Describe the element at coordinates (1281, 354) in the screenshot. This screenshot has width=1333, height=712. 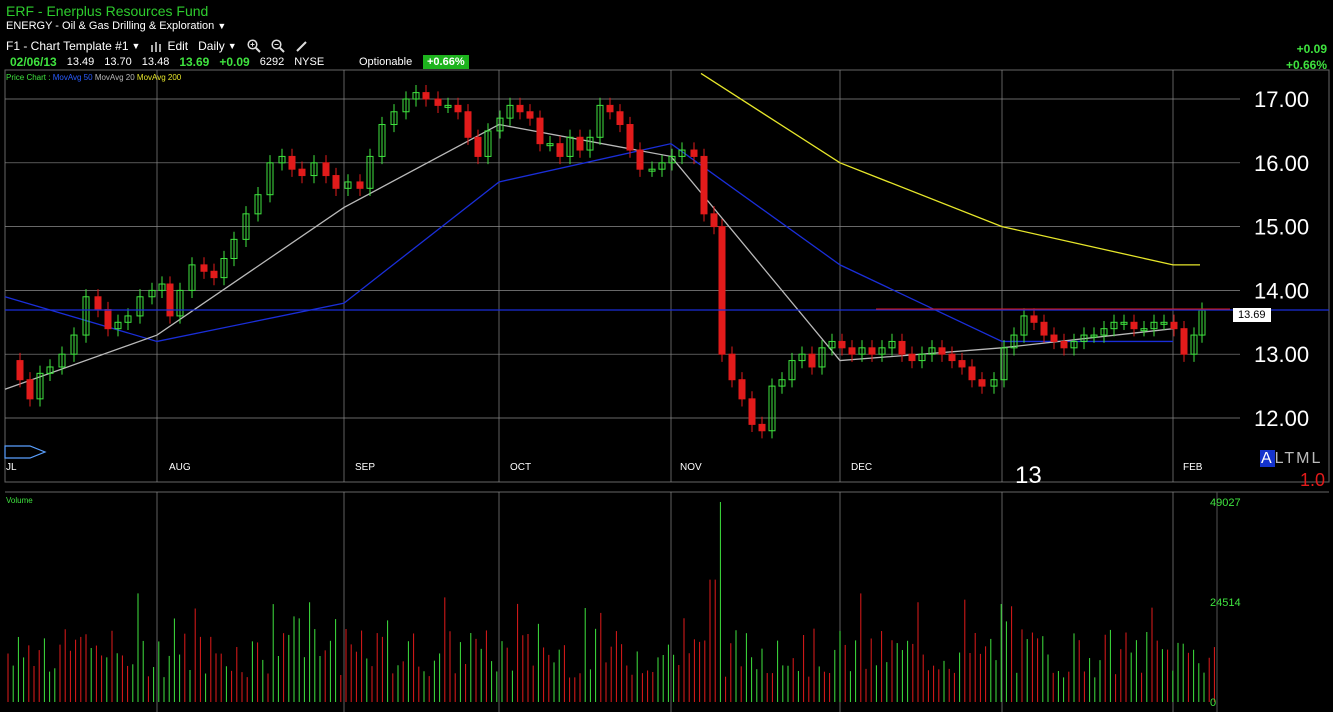
I see `price-axis-label: 13.00` at that location.